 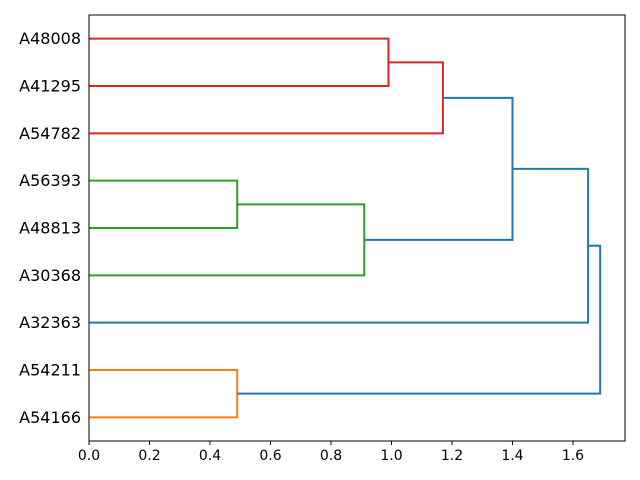 I want to click on x-tick-label: 0.4, so click(x=210, y=456).